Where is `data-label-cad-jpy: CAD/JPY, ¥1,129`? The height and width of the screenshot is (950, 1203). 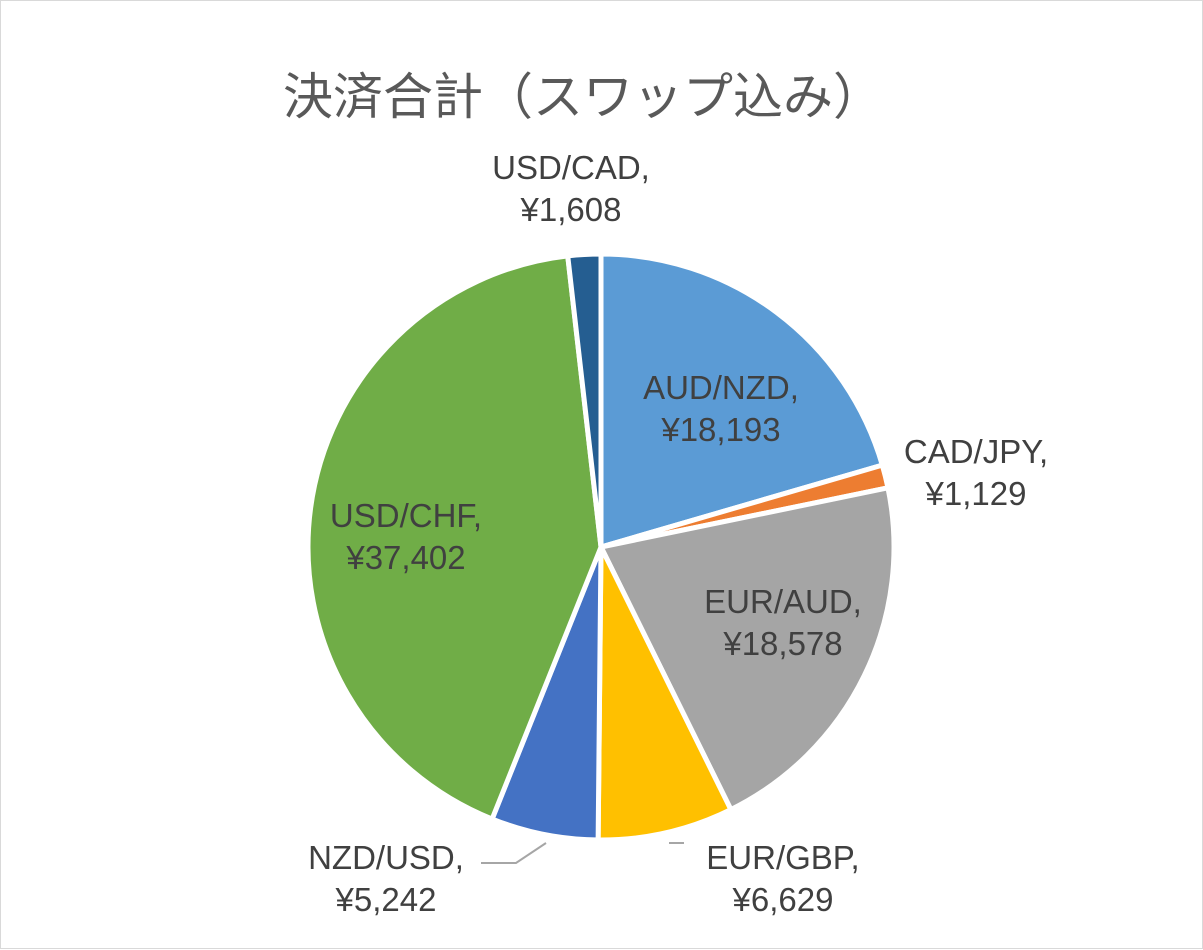 data-label-cad-jpy: CAD/JPY, ¥1,129 is located at coordinates (976, 472).